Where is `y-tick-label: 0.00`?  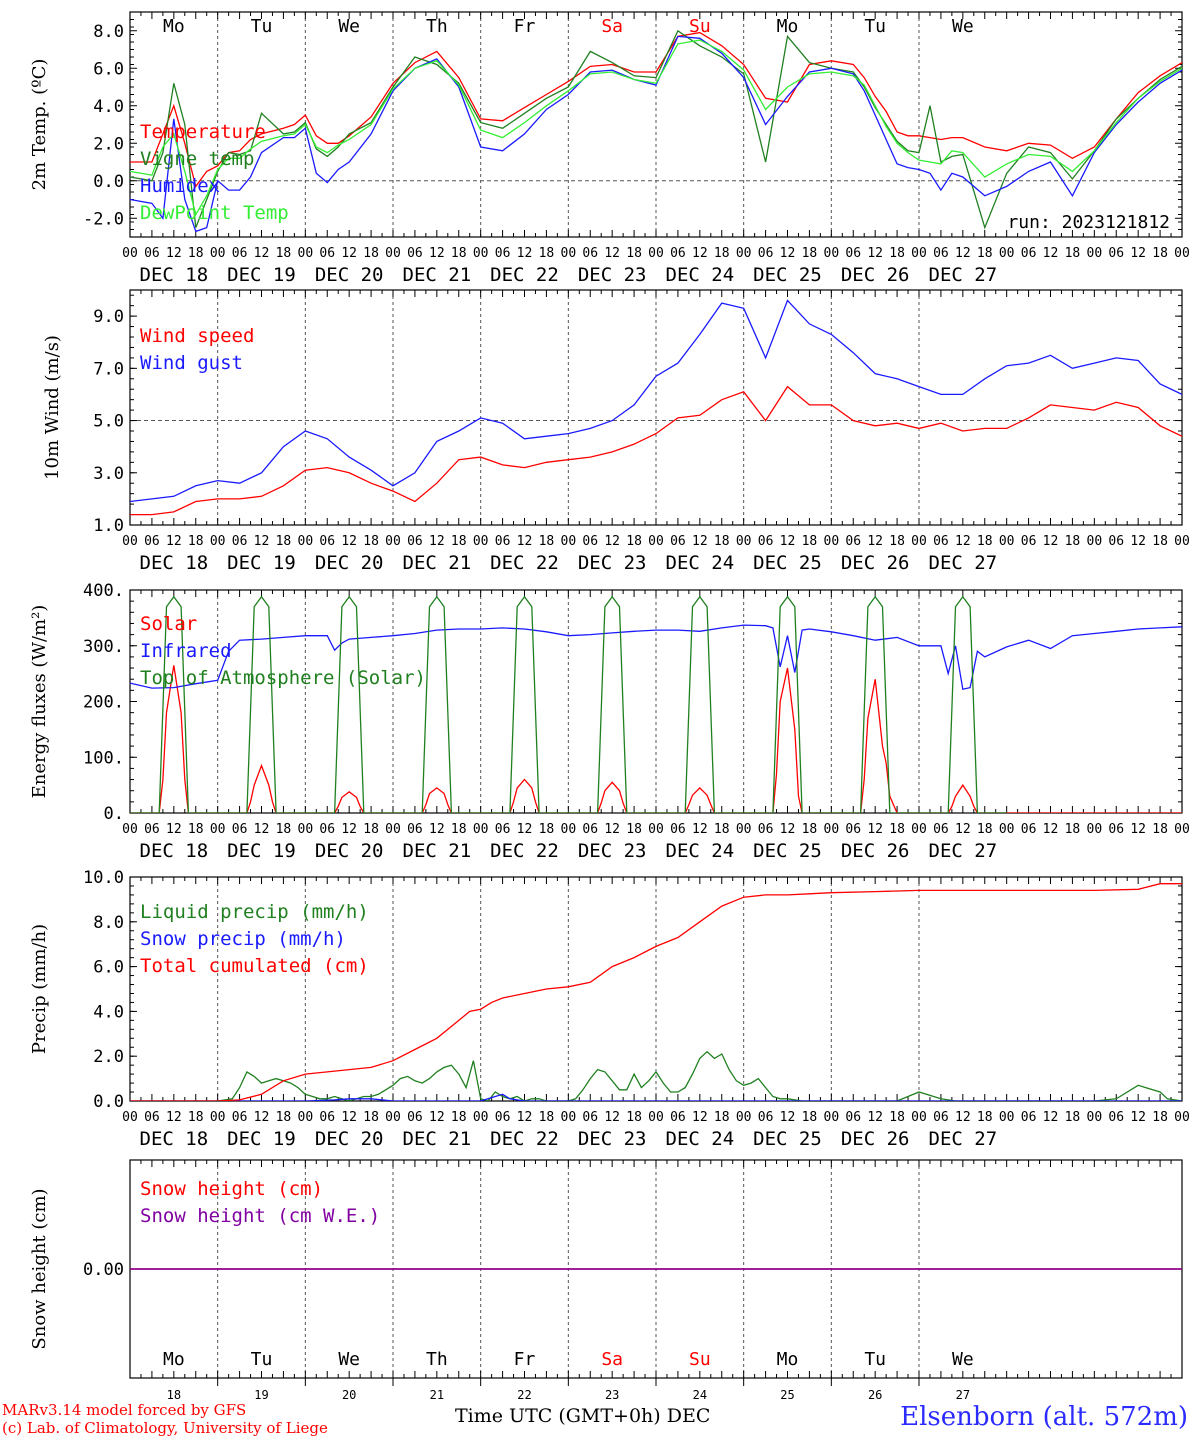
y-tick-label: 0.00 is located at coordinates (103, 1270).